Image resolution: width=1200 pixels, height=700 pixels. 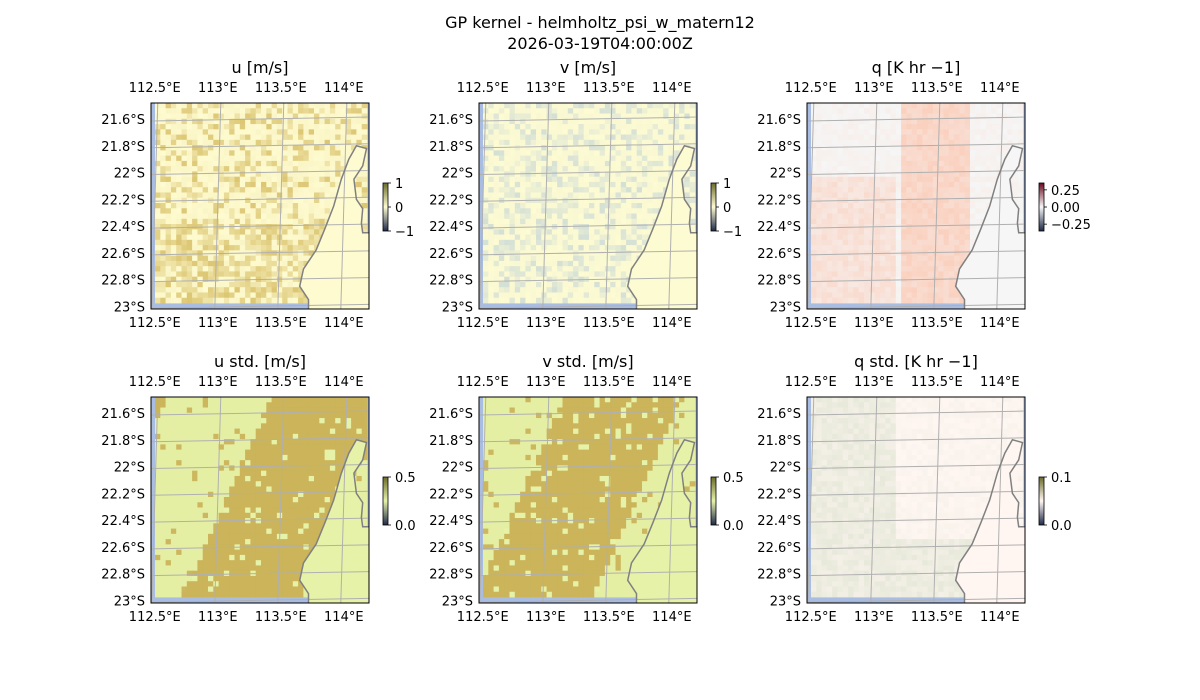 I want to click on colorbar-tick-label: 0, so click(x=399, y=208).